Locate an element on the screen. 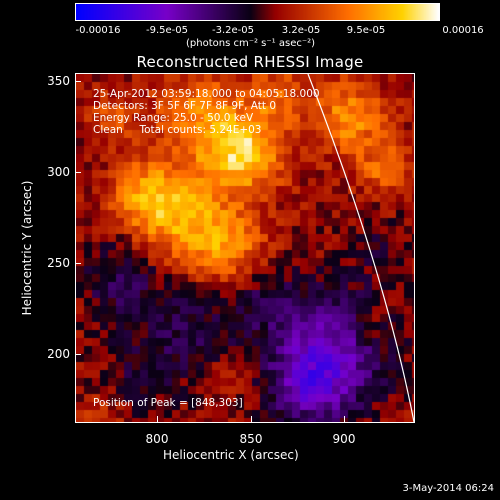 This screenshot has width=500, height=500. colorbar-tick: -9.5e-05 is located at coordinates (167, 30).